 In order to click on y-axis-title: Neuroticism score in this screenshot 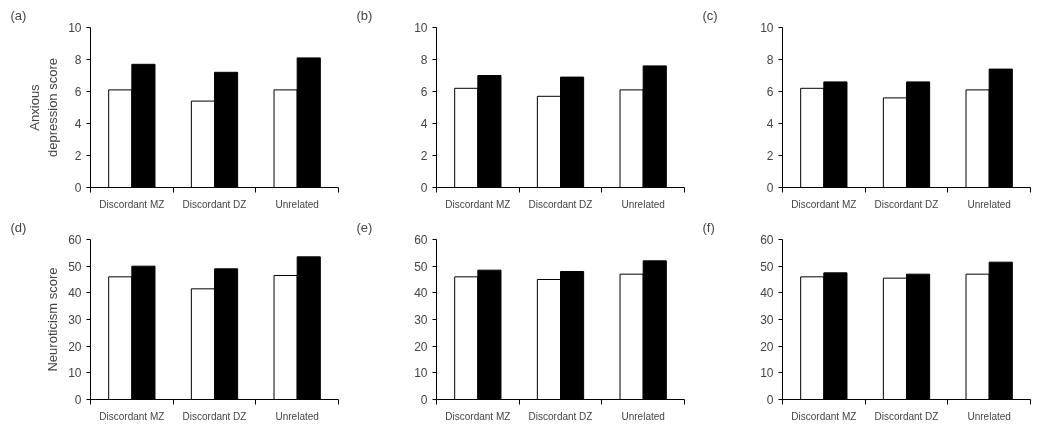, I will do `click(53, 319)`.